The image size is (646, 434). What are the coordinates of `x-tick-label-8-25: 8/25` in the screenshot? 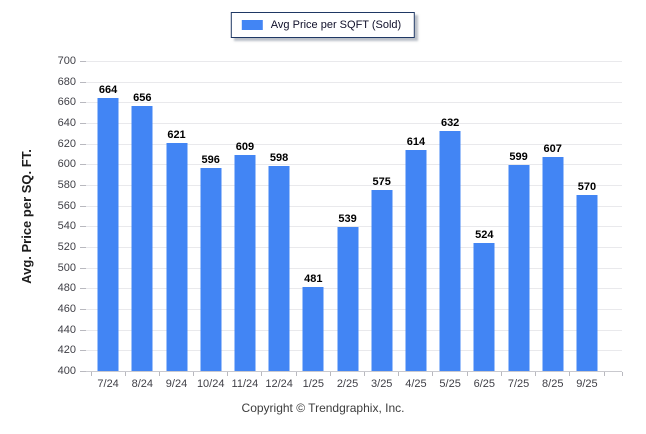 It's located at (553, 384).